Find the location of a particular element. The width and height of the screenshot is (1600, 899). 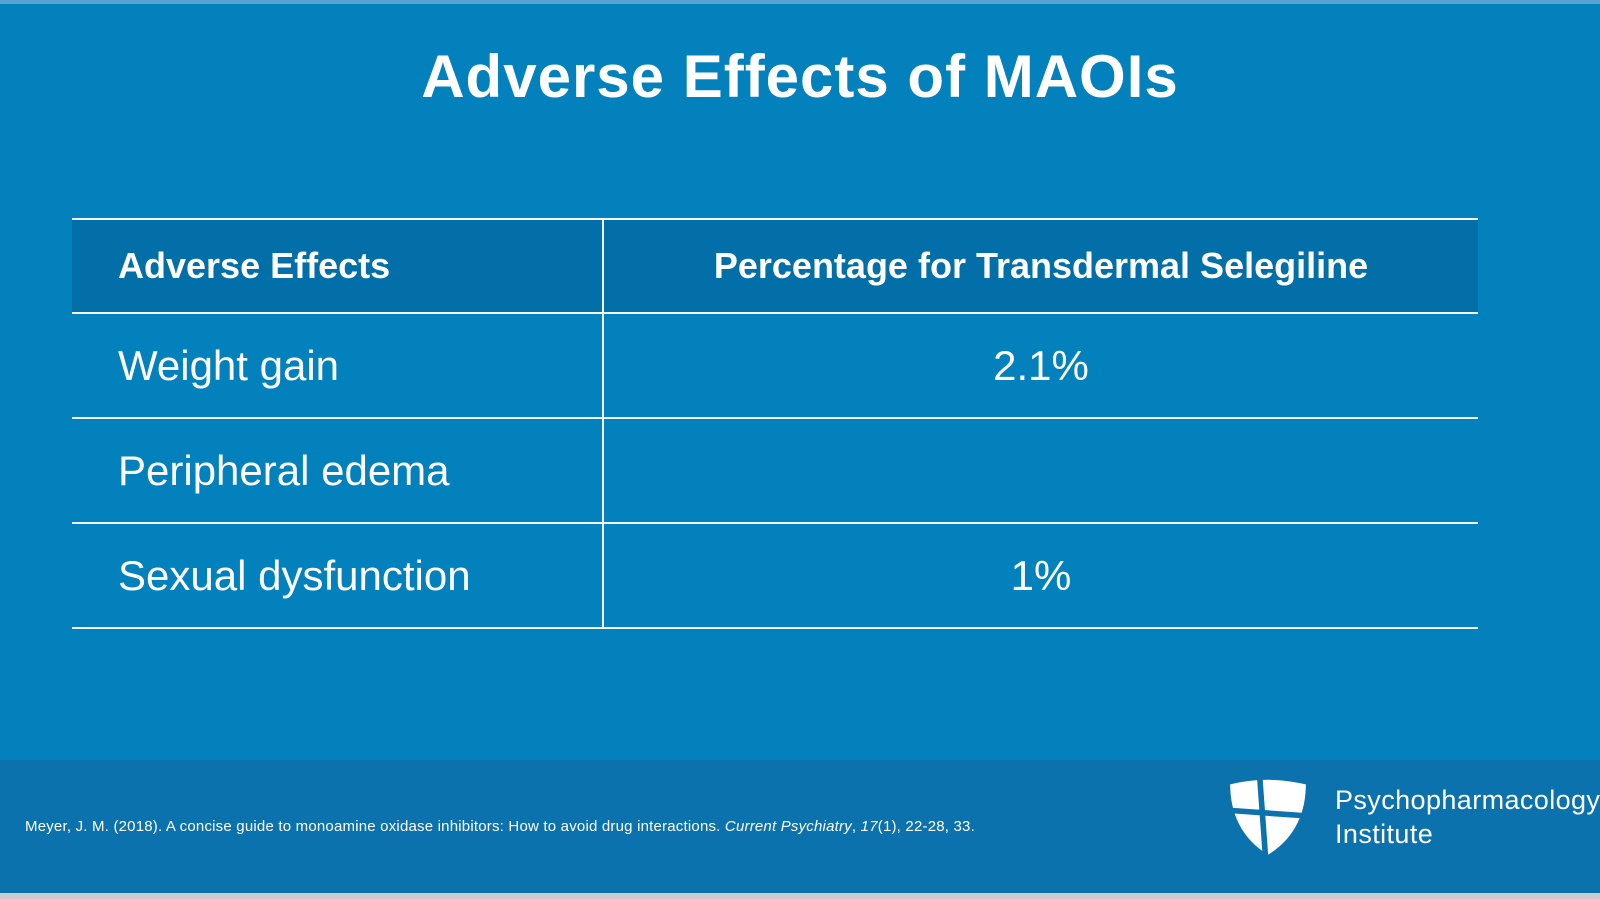

institute-logo: Psychopharmacology Institute is located at coordinates (1412, 817).